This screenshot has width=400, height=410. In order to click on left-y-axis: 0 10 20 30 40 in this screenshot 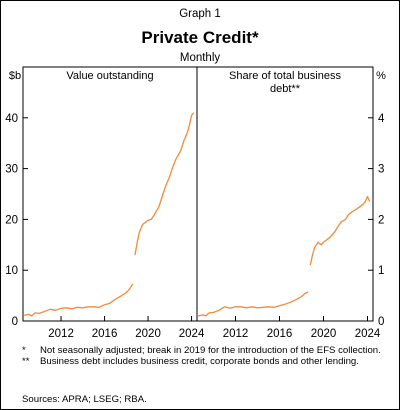, I will do `click(16, 220)`.